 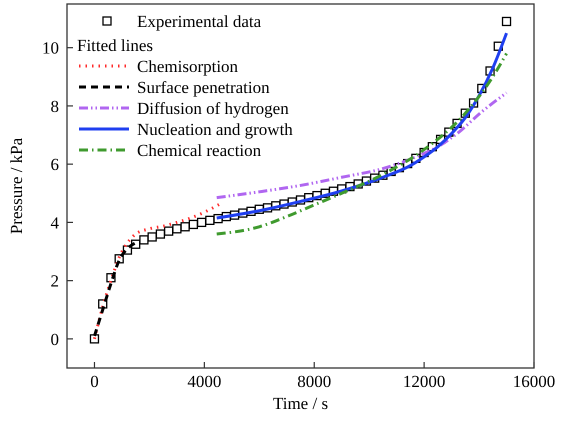 I want to click on legend-title: Fitted lines, so click(x=115, y=45).